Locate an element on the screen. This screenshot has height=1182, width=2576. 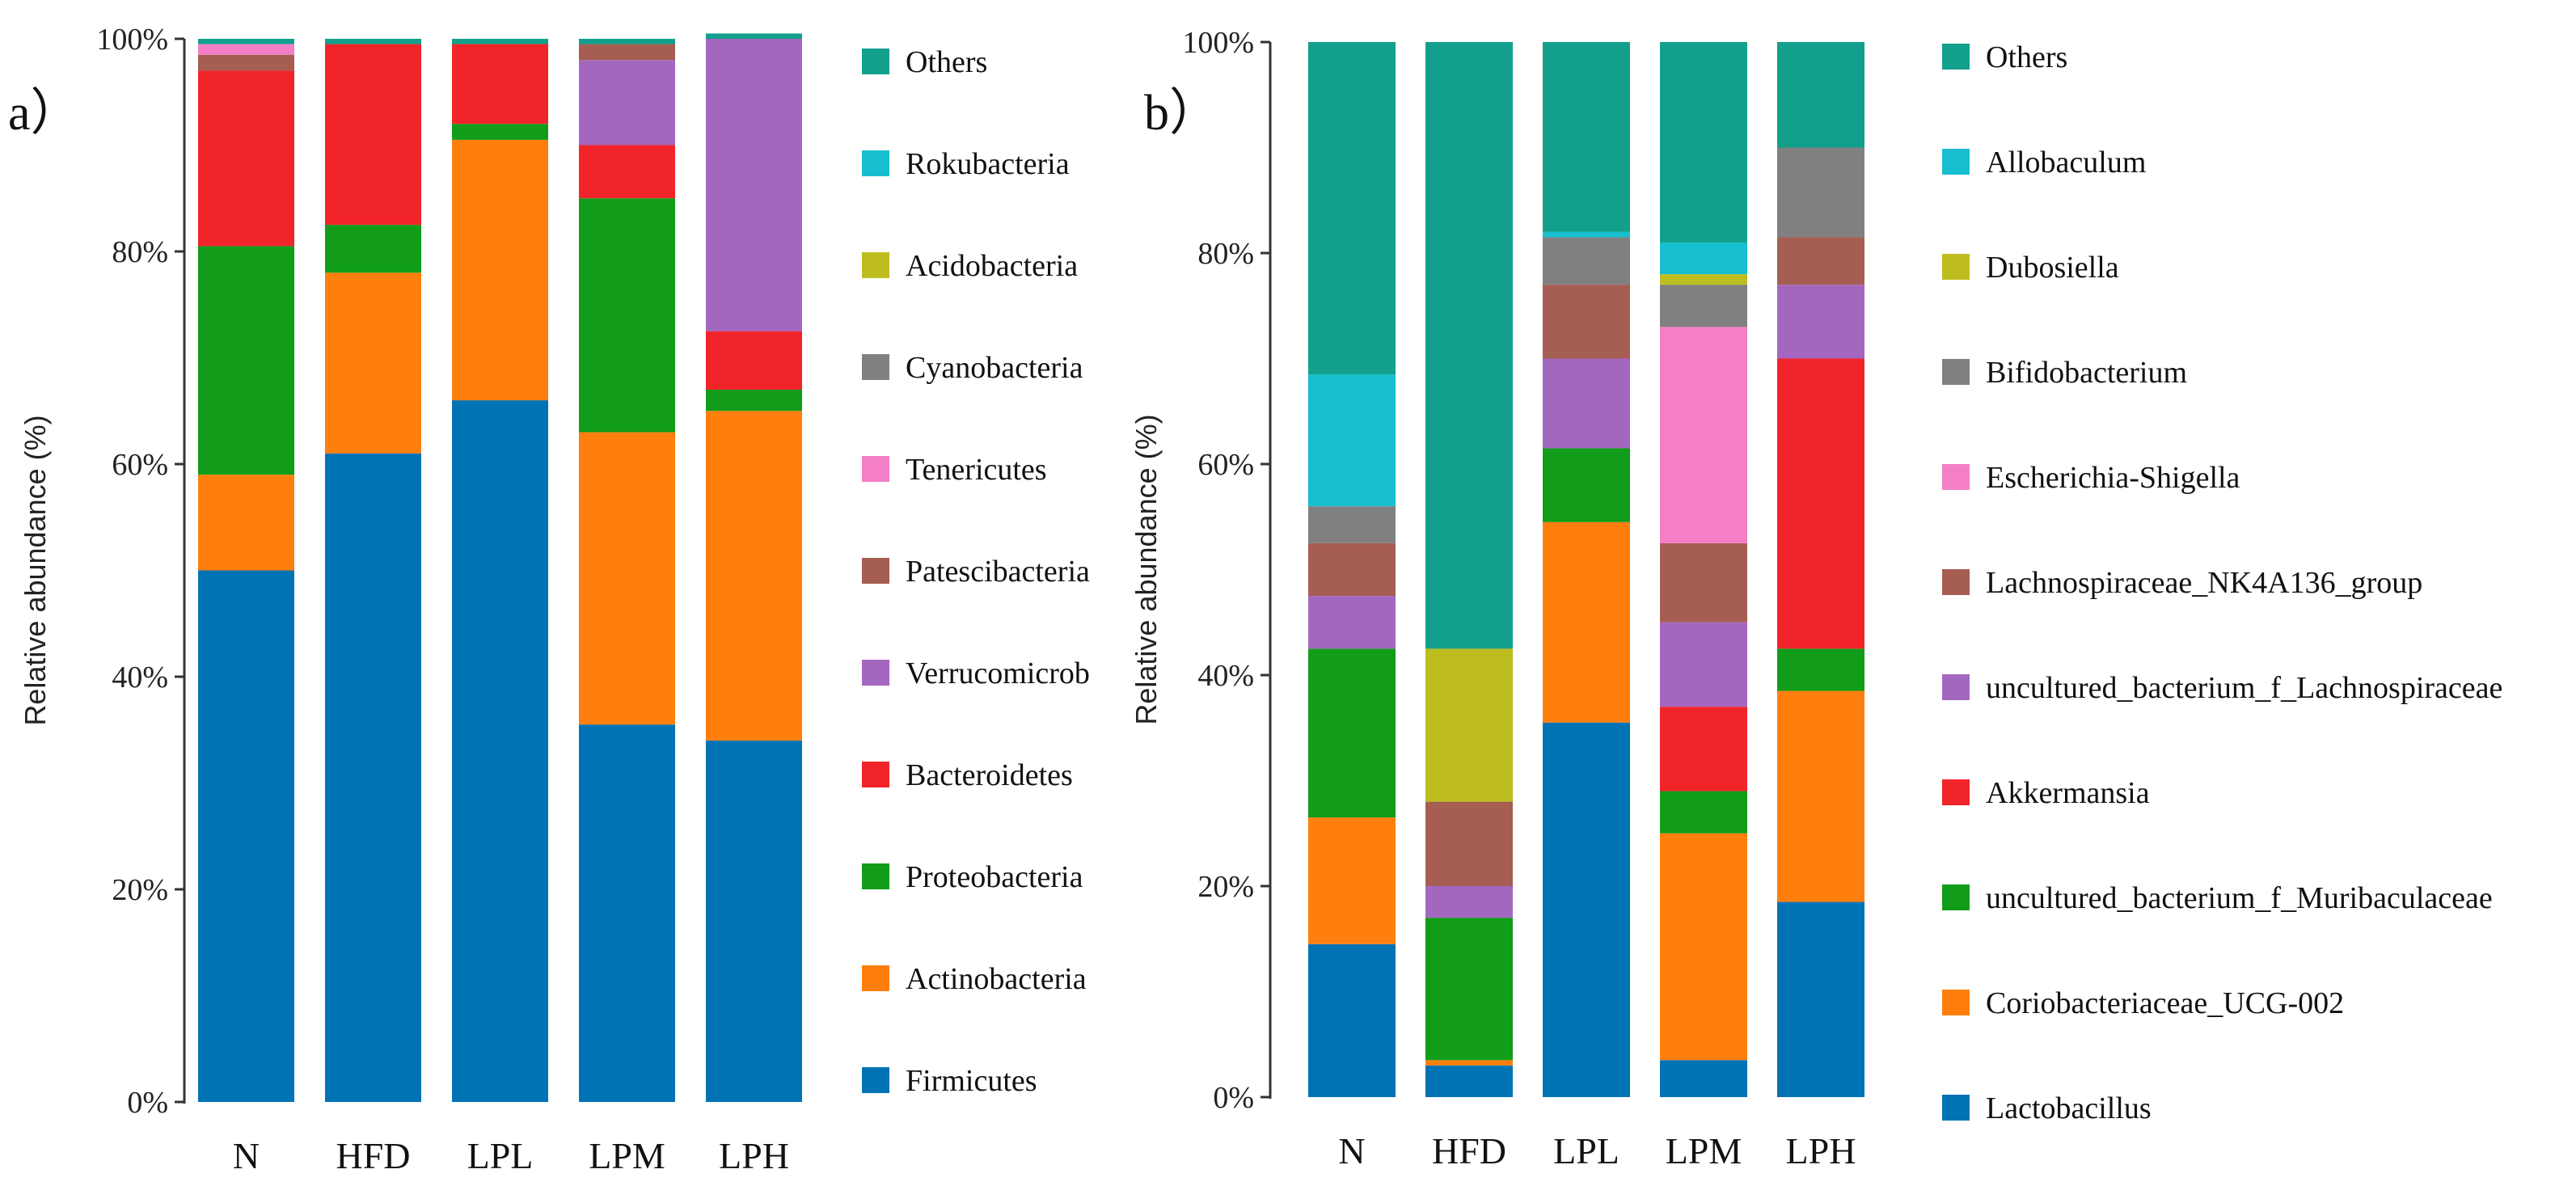
y-tick-label: 80% is located at coordinates (140, 252).